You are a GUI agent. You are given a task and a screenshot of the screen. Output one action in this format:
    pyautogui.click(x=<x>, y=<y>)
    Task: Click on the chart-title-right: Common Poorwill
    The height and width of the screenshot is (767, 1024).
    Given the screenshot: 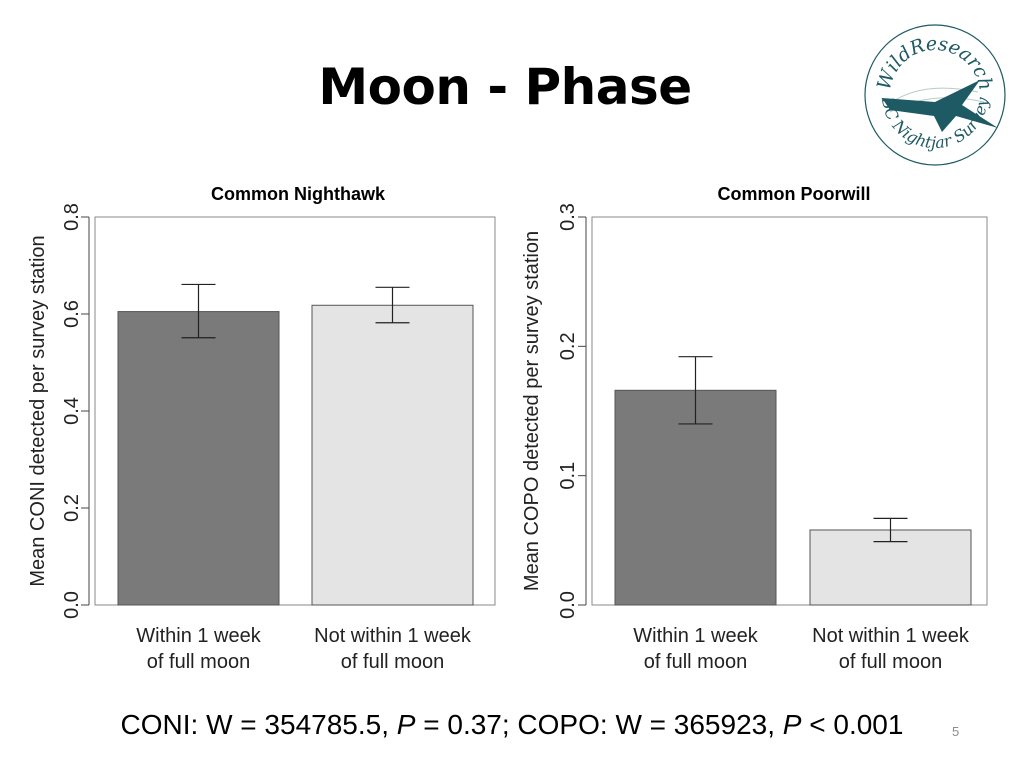 What is the action you would take?
    pyautogui.click(x=794, y=194)
    